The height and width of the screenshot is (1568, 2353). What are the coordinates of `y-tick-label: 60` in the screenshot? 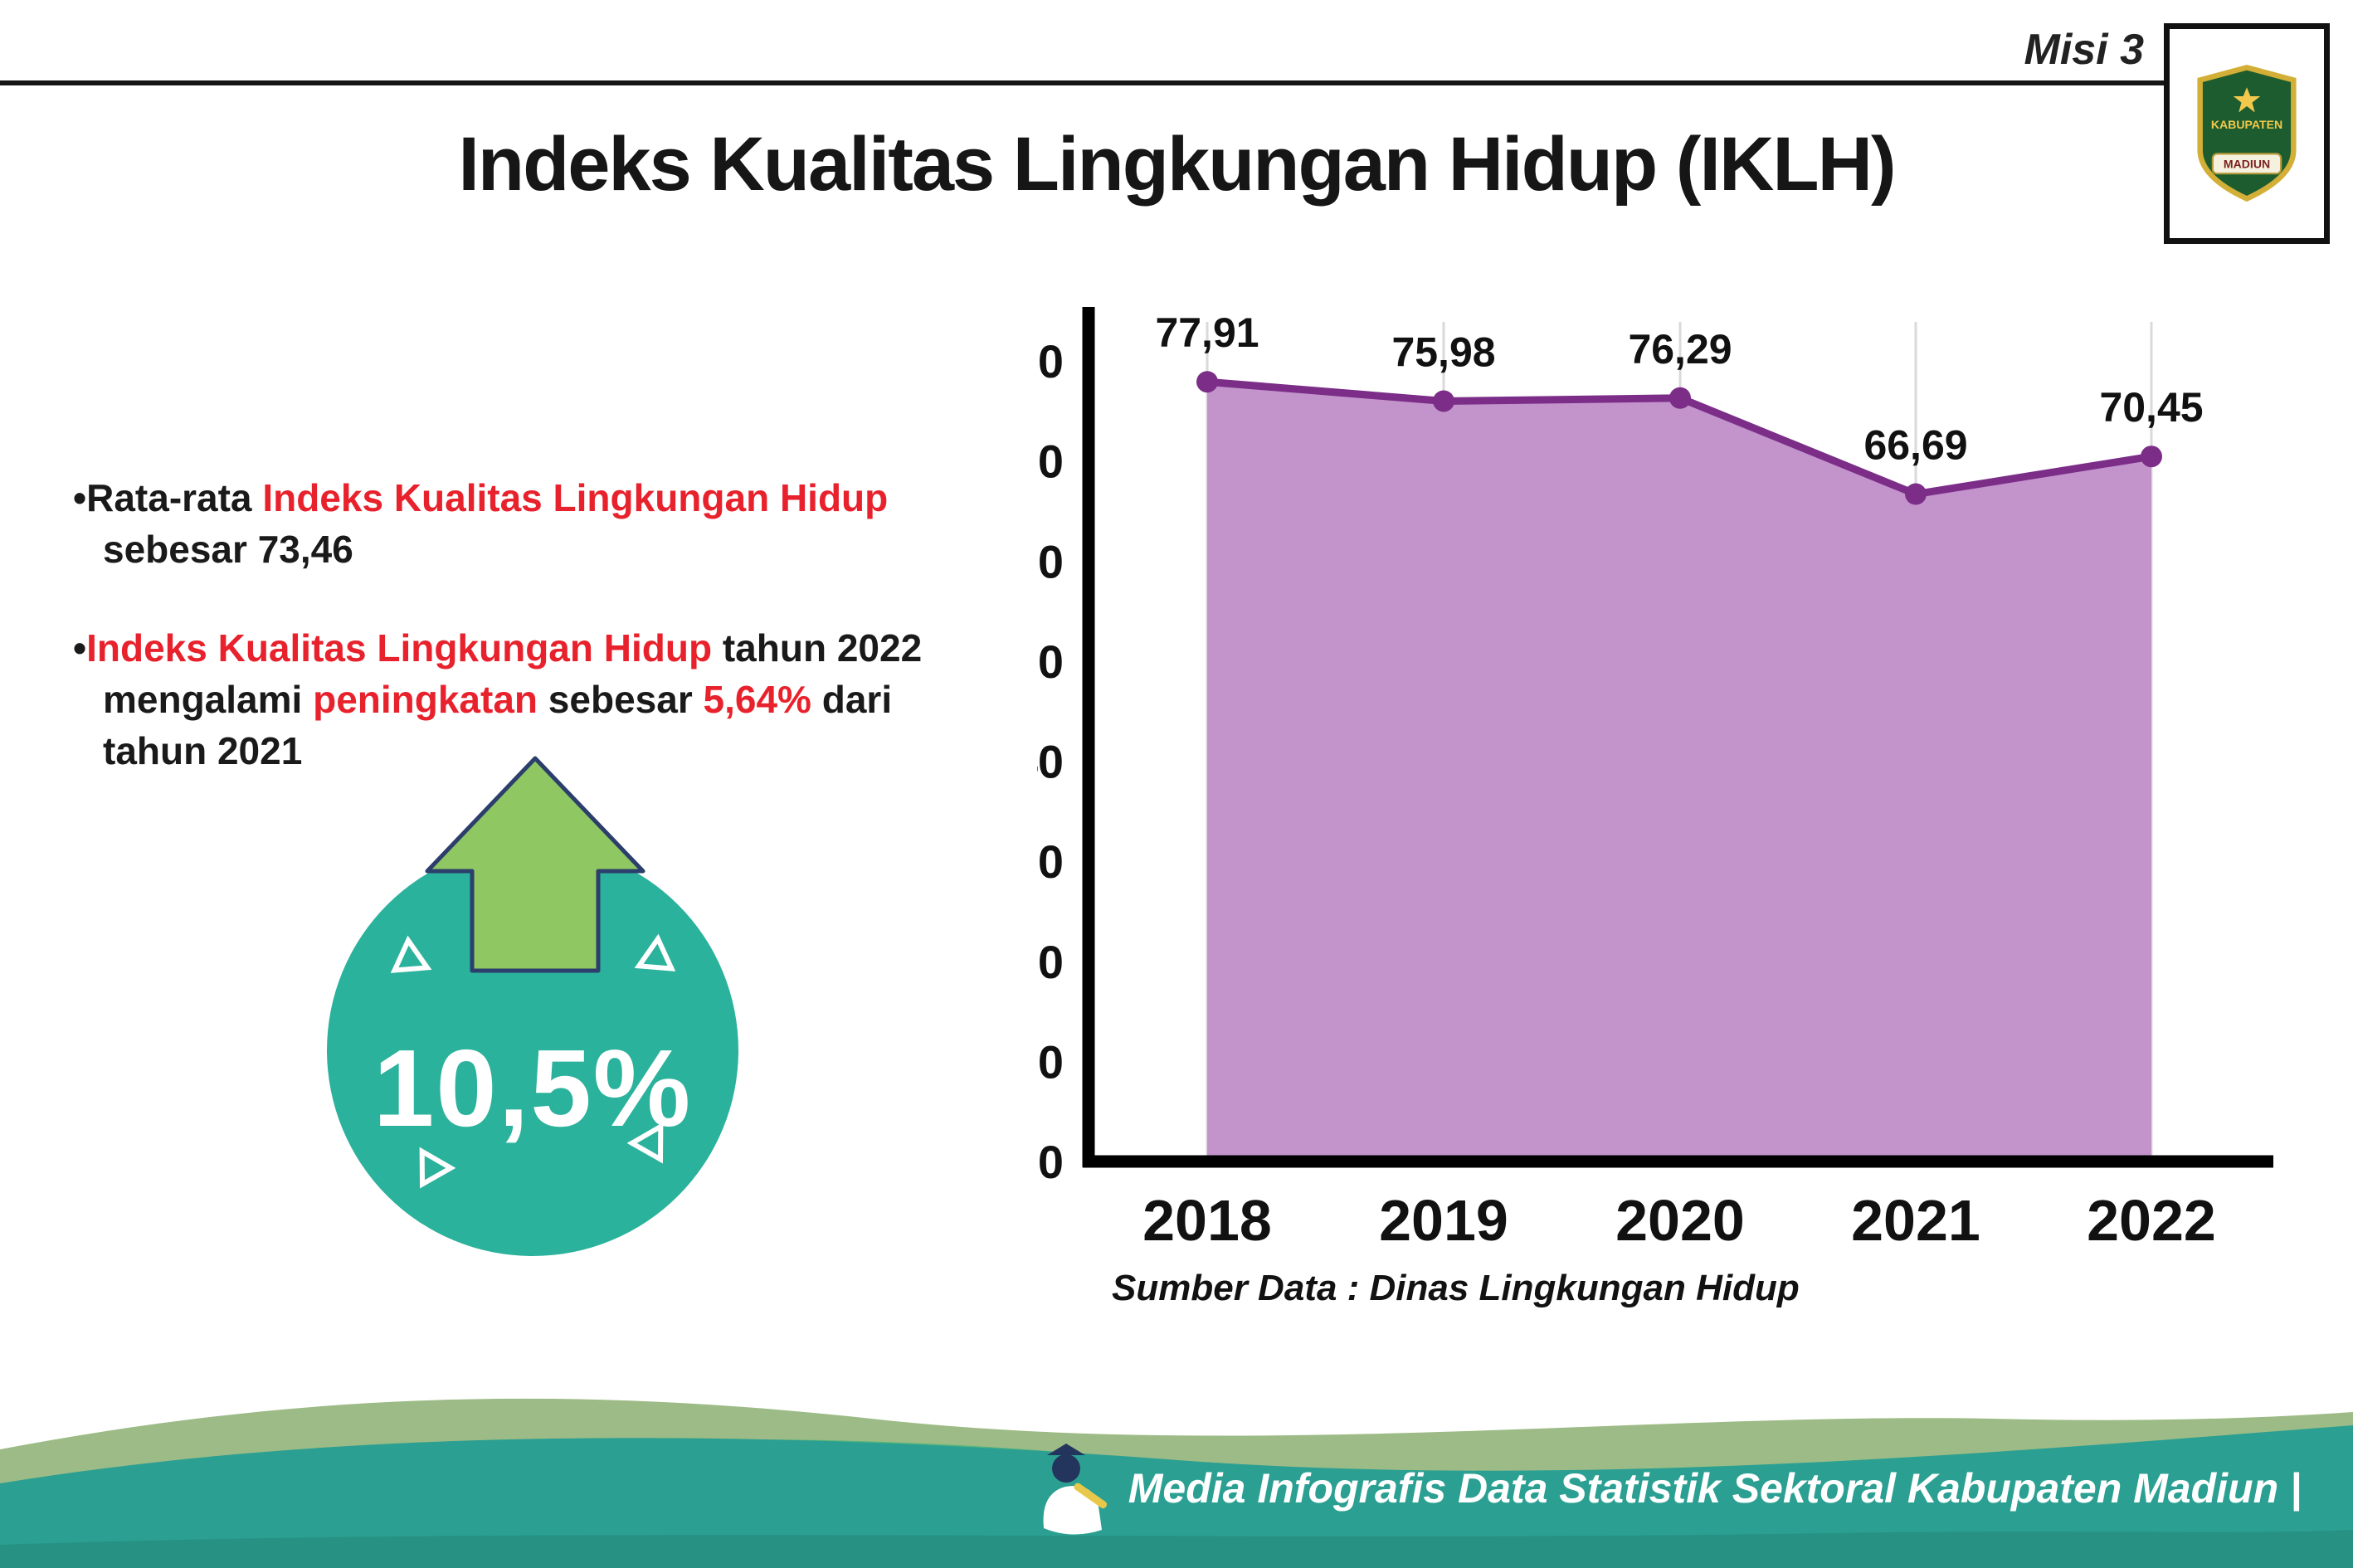 It's located at (1050, 561).